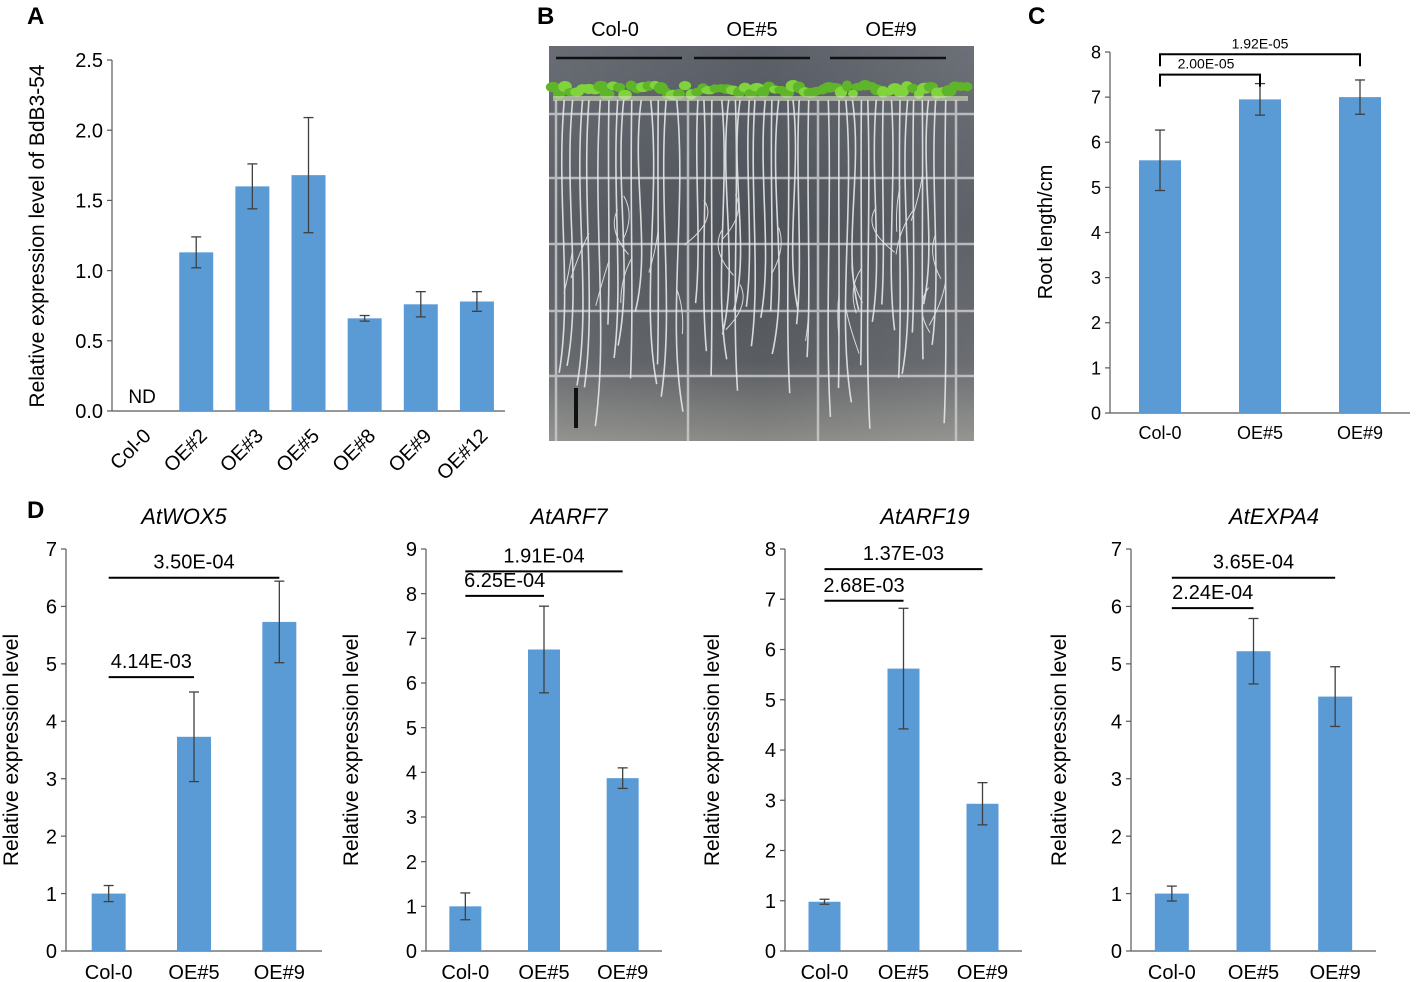 Image resolution: width=1417 pixels, height=982 pixels. I want to click on y-tick-label: 0.5, so click(89, 342).